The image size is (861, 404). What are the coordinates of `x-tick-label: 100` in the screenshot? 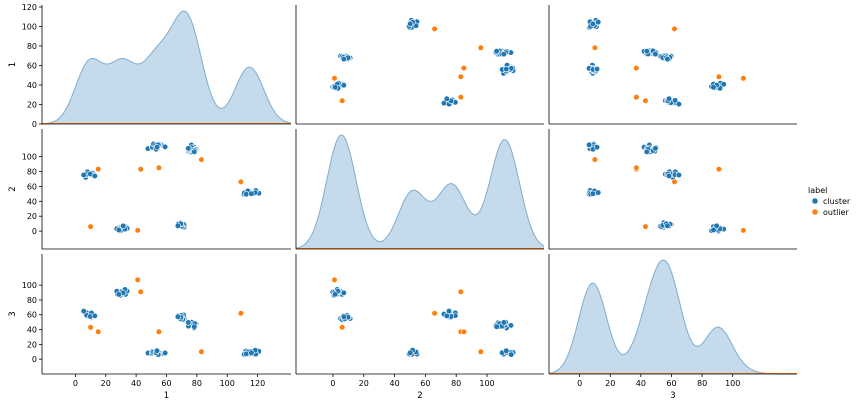 It's located at (227, 383).